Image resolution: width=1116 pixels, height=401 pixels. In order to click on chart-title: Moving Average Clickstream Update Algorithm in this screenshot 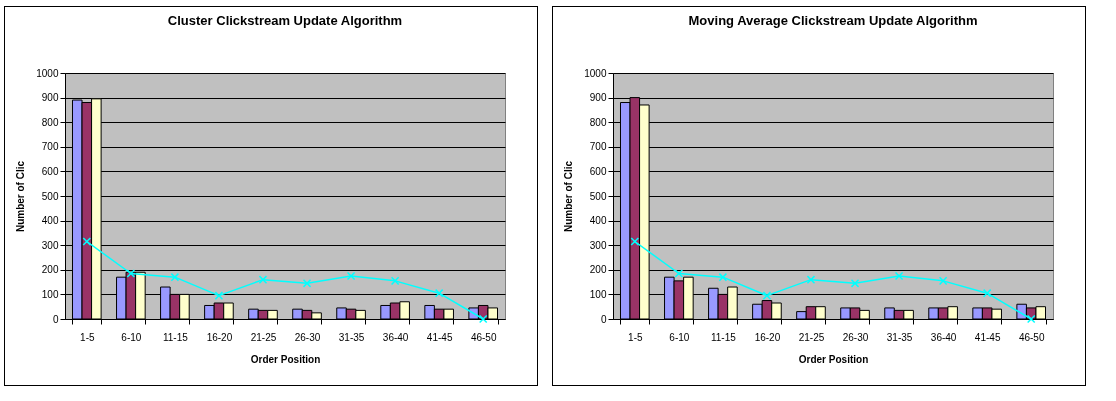, I will do `click(833, 20)`.